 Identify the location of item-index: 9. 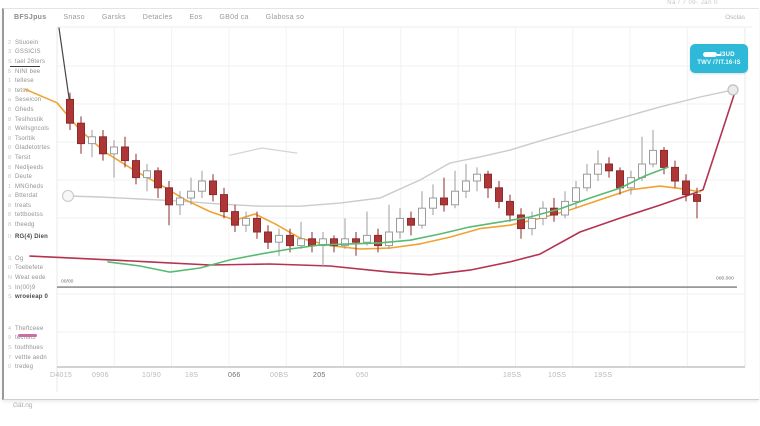
(10, 90).